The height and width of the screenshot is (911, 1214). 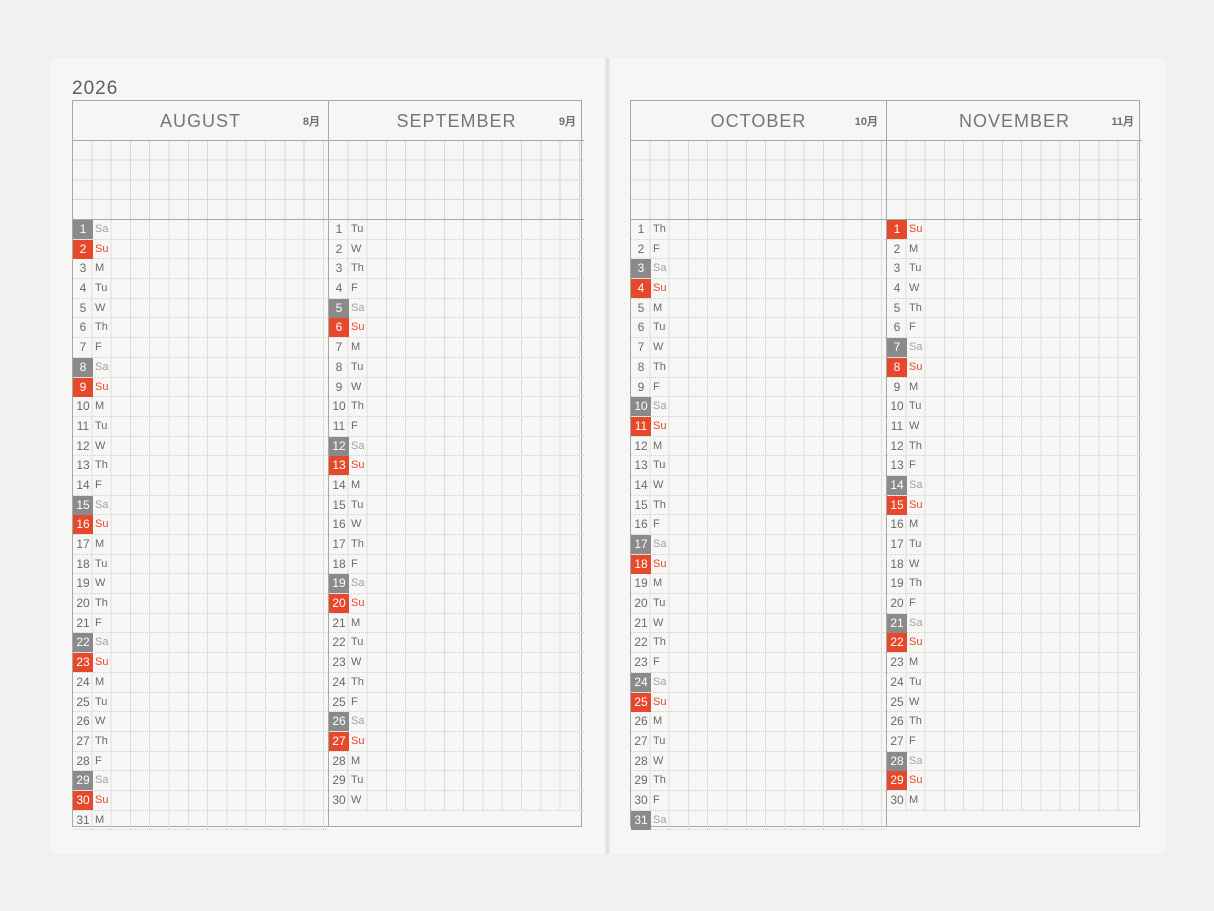 What do you see at coordinates (456, 682) in the screenshot?
I see `day-row: 24 Th` at bounding box center [456, 682].